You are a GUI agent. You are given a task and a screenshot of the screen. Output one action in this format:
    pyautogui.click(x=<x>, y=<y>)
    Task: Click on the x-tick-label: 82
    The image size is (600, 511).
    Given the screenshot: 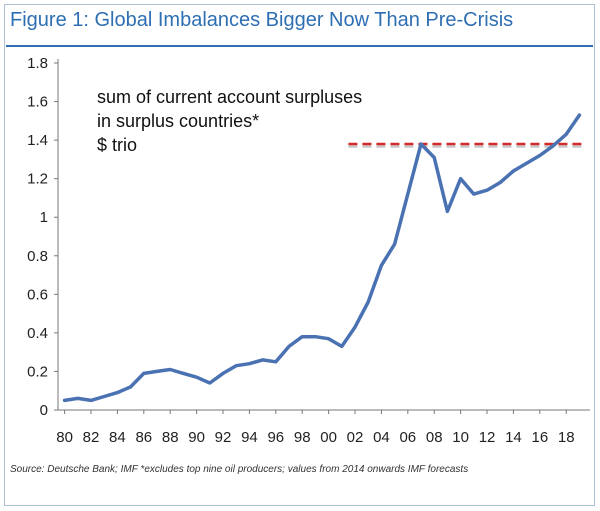 What is the action you would take?
    pyautogui.click(x=91, y=437)
    